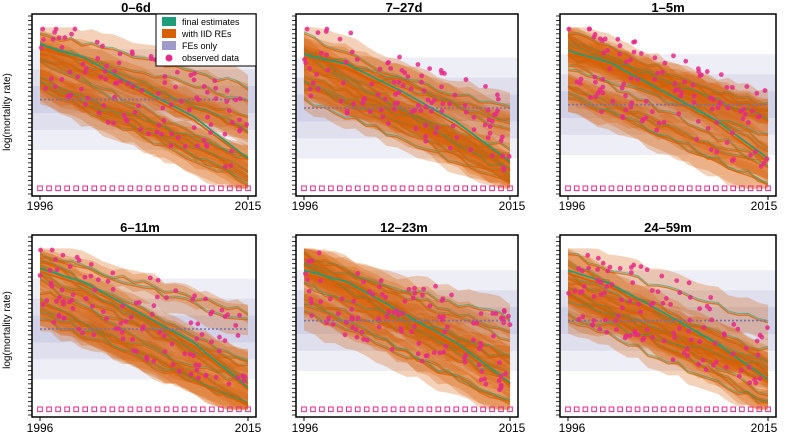 Image resolution: width=789 pixels, height=444 pixels. I want to click on iid-line, so click(407, 115).